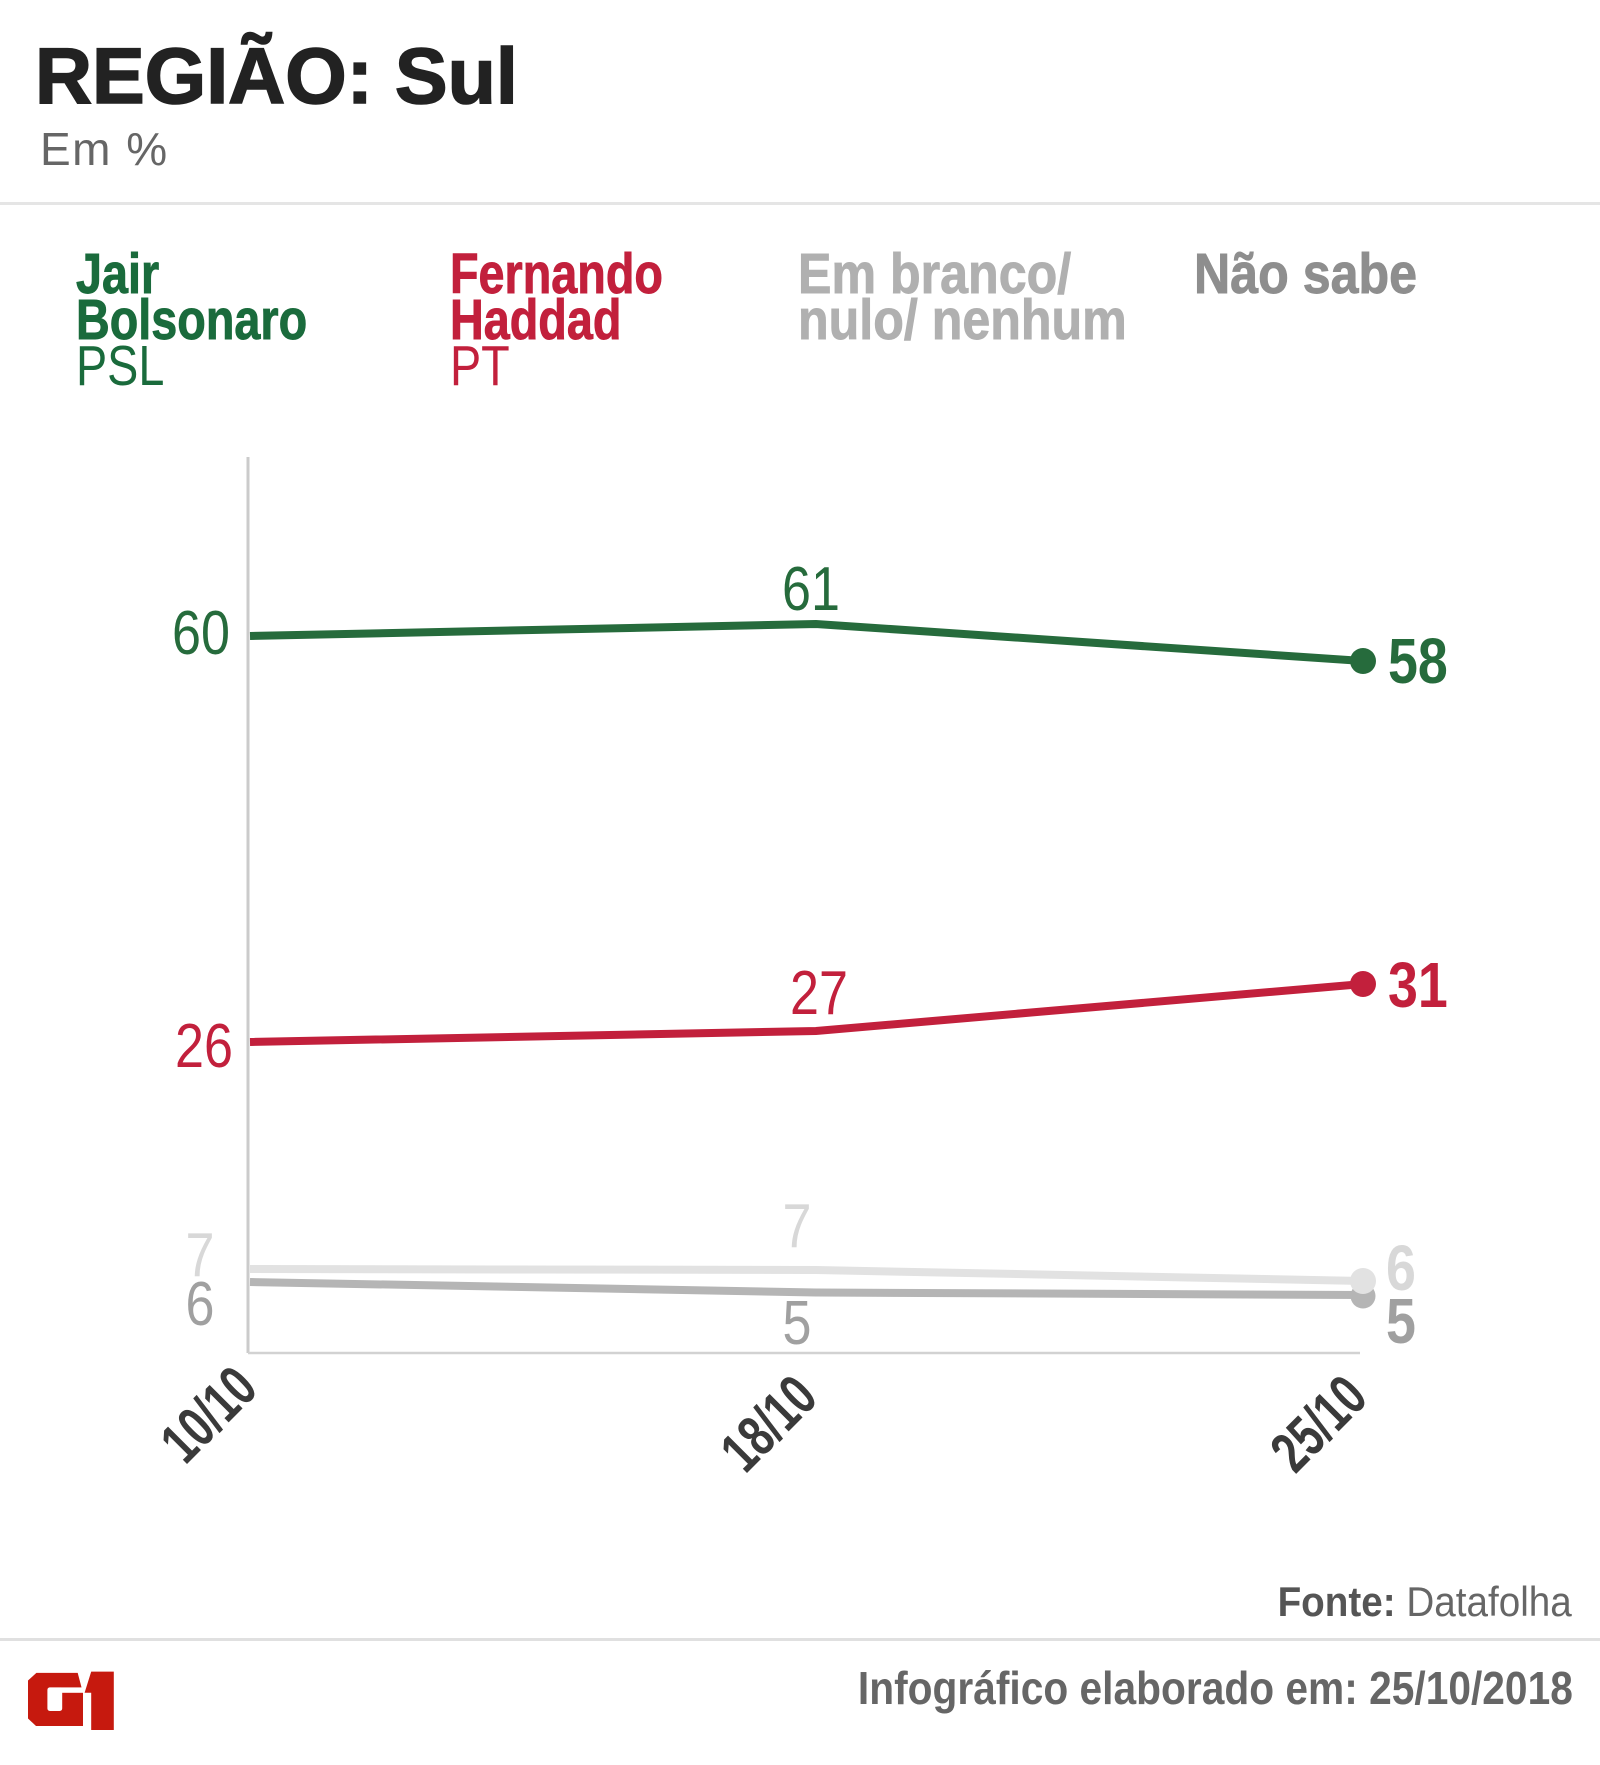  What do you see at coordinates (1418, 985) in the screenshot?
I see `svg-text: 31` at bounding box center [1418, 985].